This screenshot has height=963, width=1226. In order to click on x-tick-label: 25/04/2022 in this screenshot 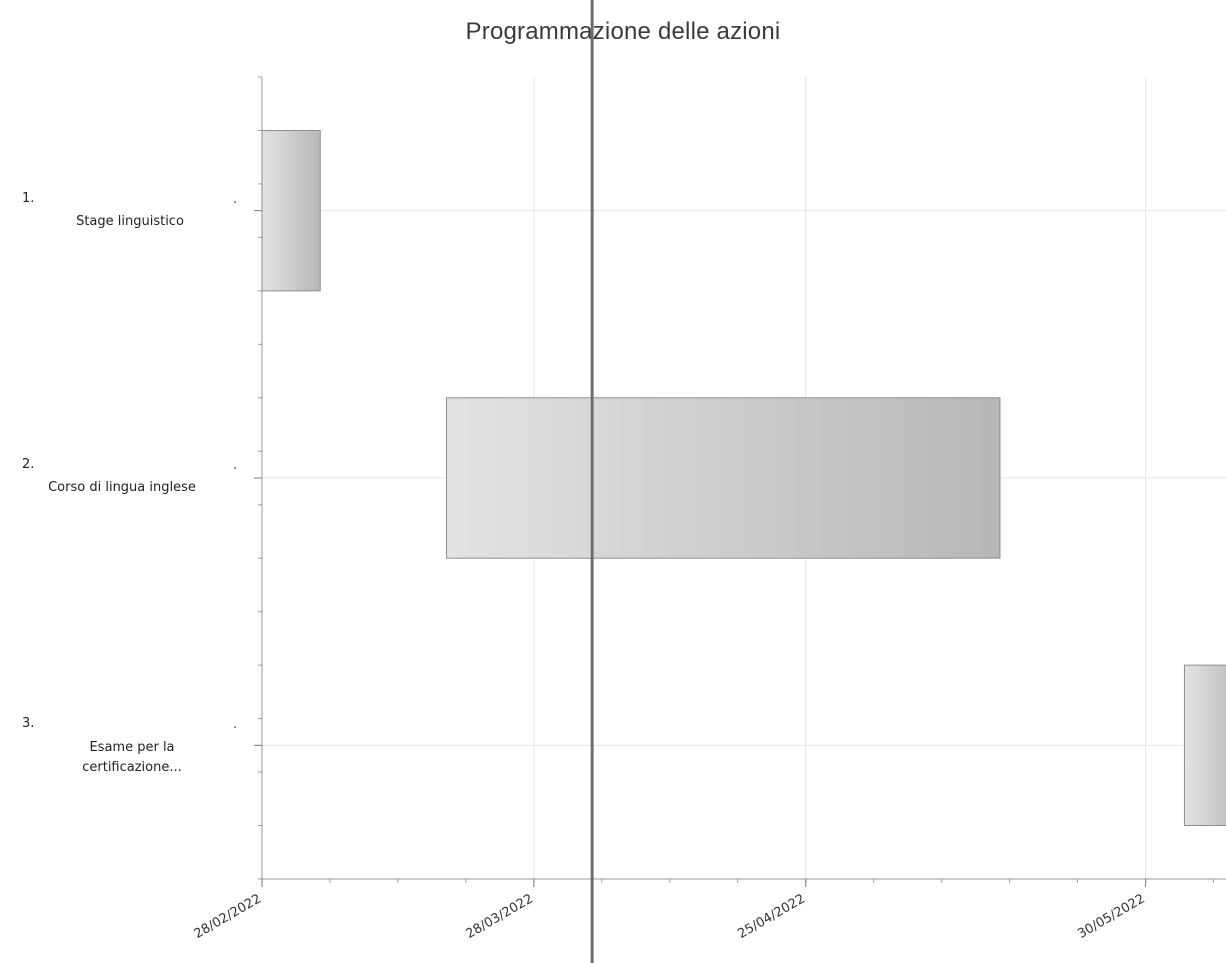, I will do `click(771, 916)`.